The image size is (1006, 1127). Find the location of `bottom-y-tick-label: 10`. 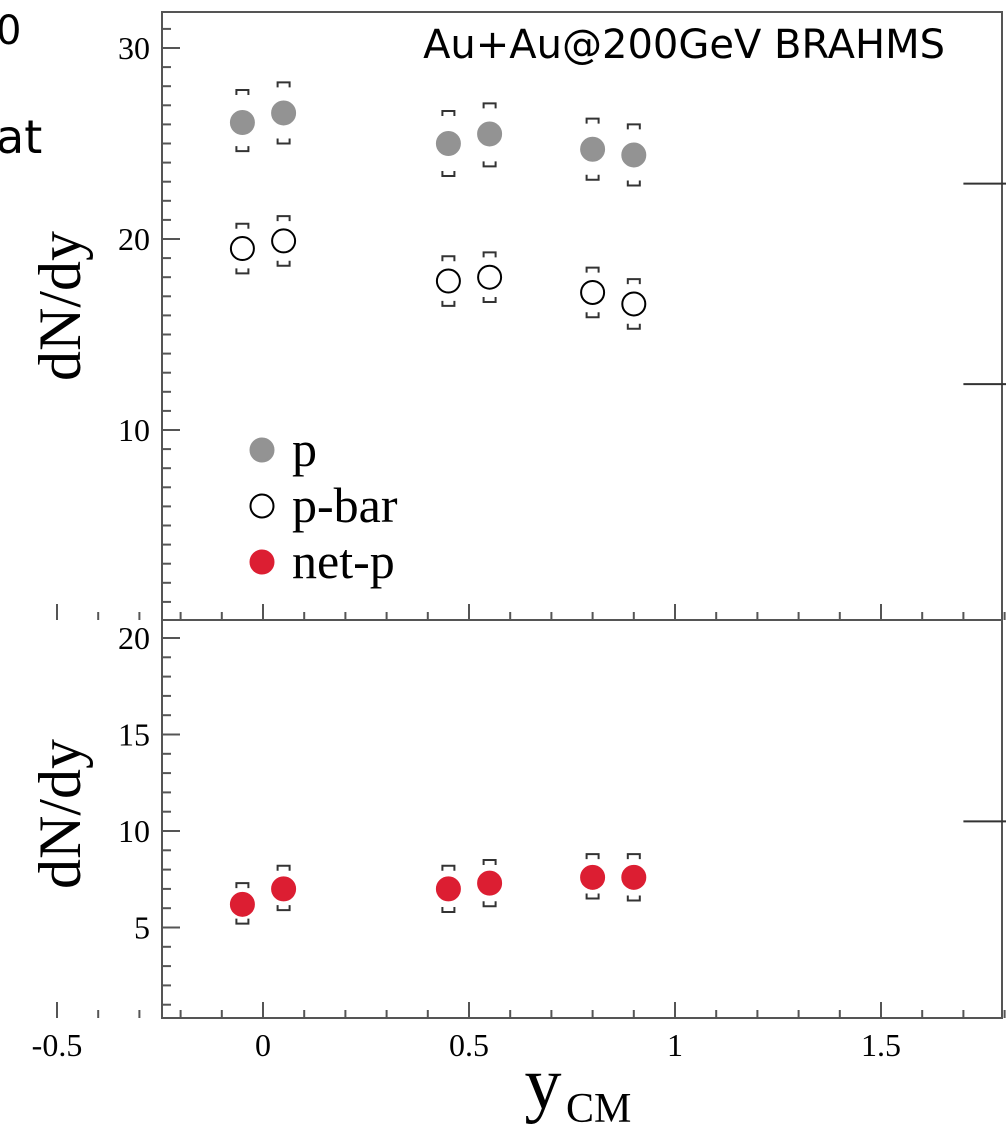

bottom-y-tick-label: 10 is located at coordinates (134, 831).